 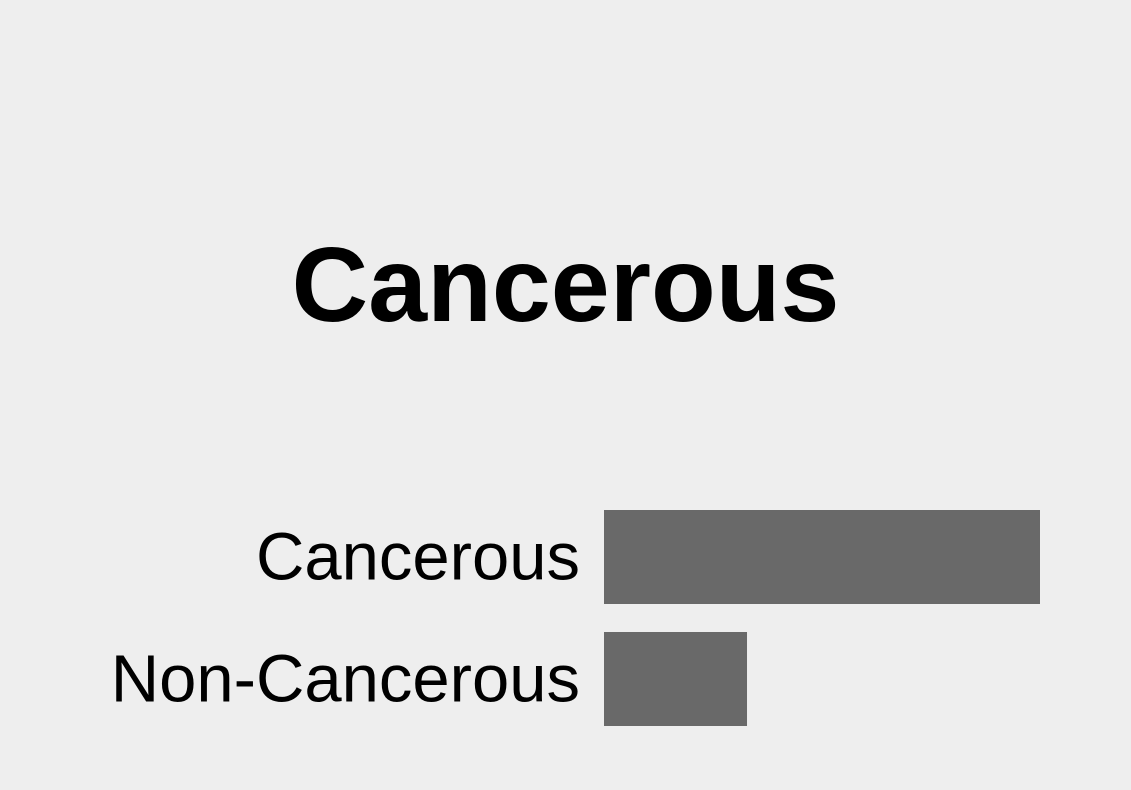 I want to click on bar-cancerous, so click(x=822, y=557).